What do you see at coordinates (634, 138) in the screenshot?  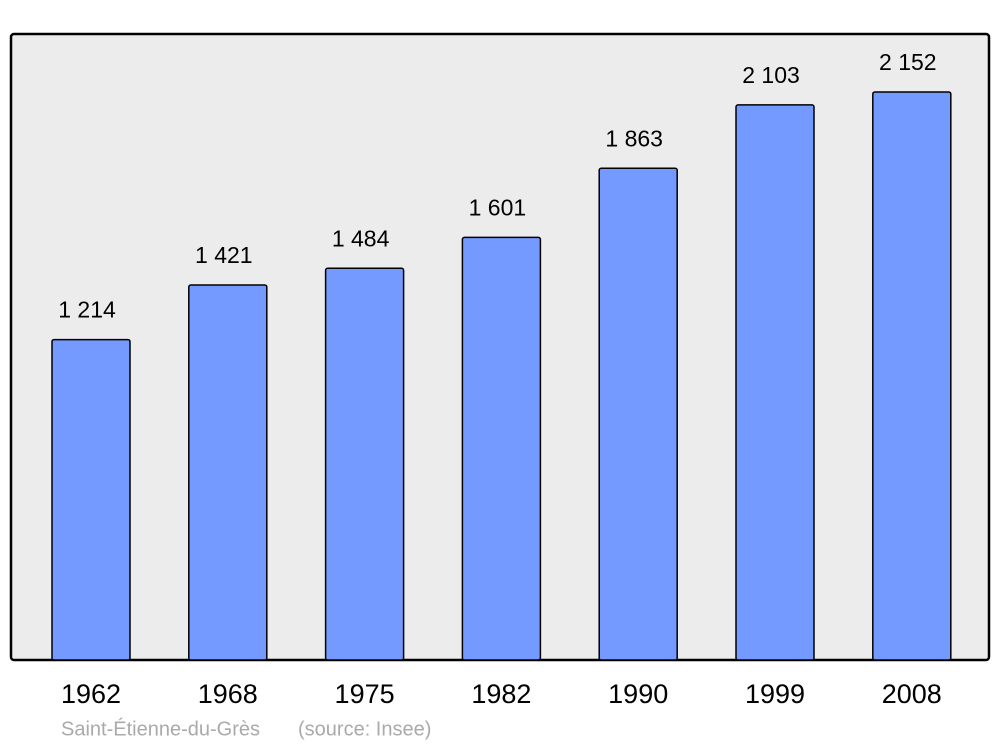 I see `value-label: 1 863` at bounding box center [634, 138].